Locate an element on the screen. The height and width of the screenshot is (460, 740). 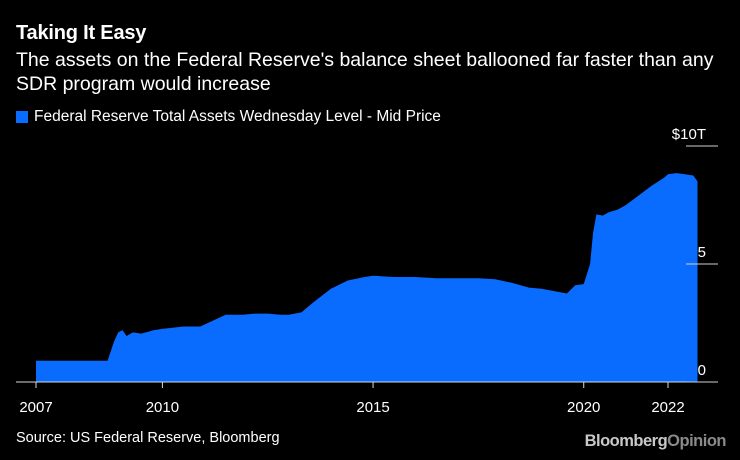
x-tick-label-2015: 2015 is located at coordinates (372, 407).